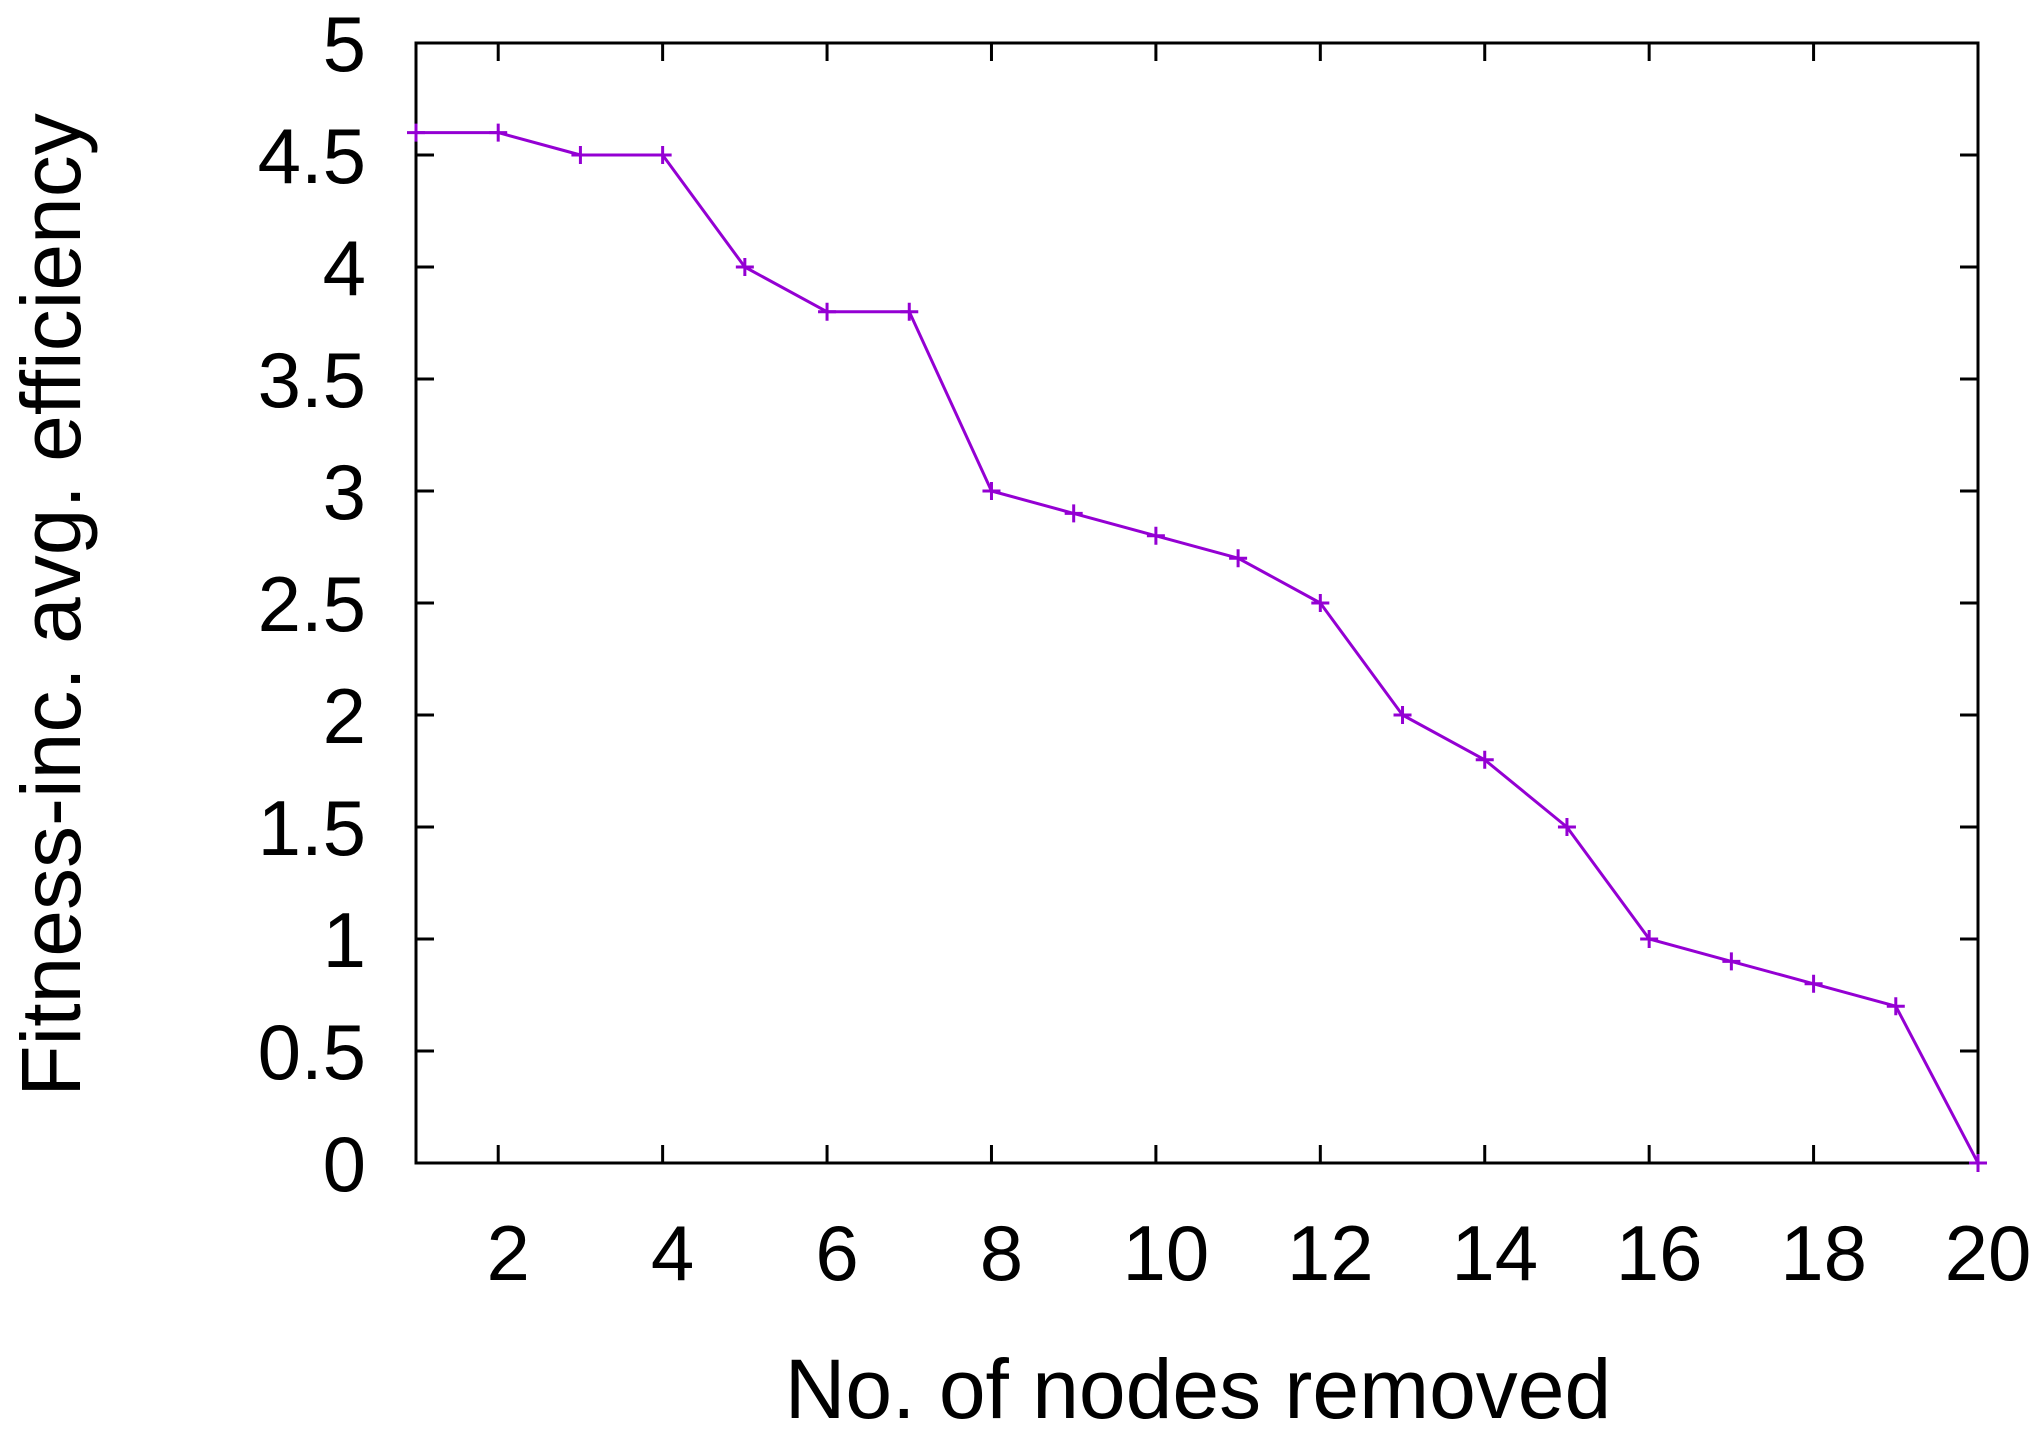 The image size is (2044, 1432). Describe the element at coordinates (344, 492) in the screenshot. I see `y-tick-label: 3` at that location.